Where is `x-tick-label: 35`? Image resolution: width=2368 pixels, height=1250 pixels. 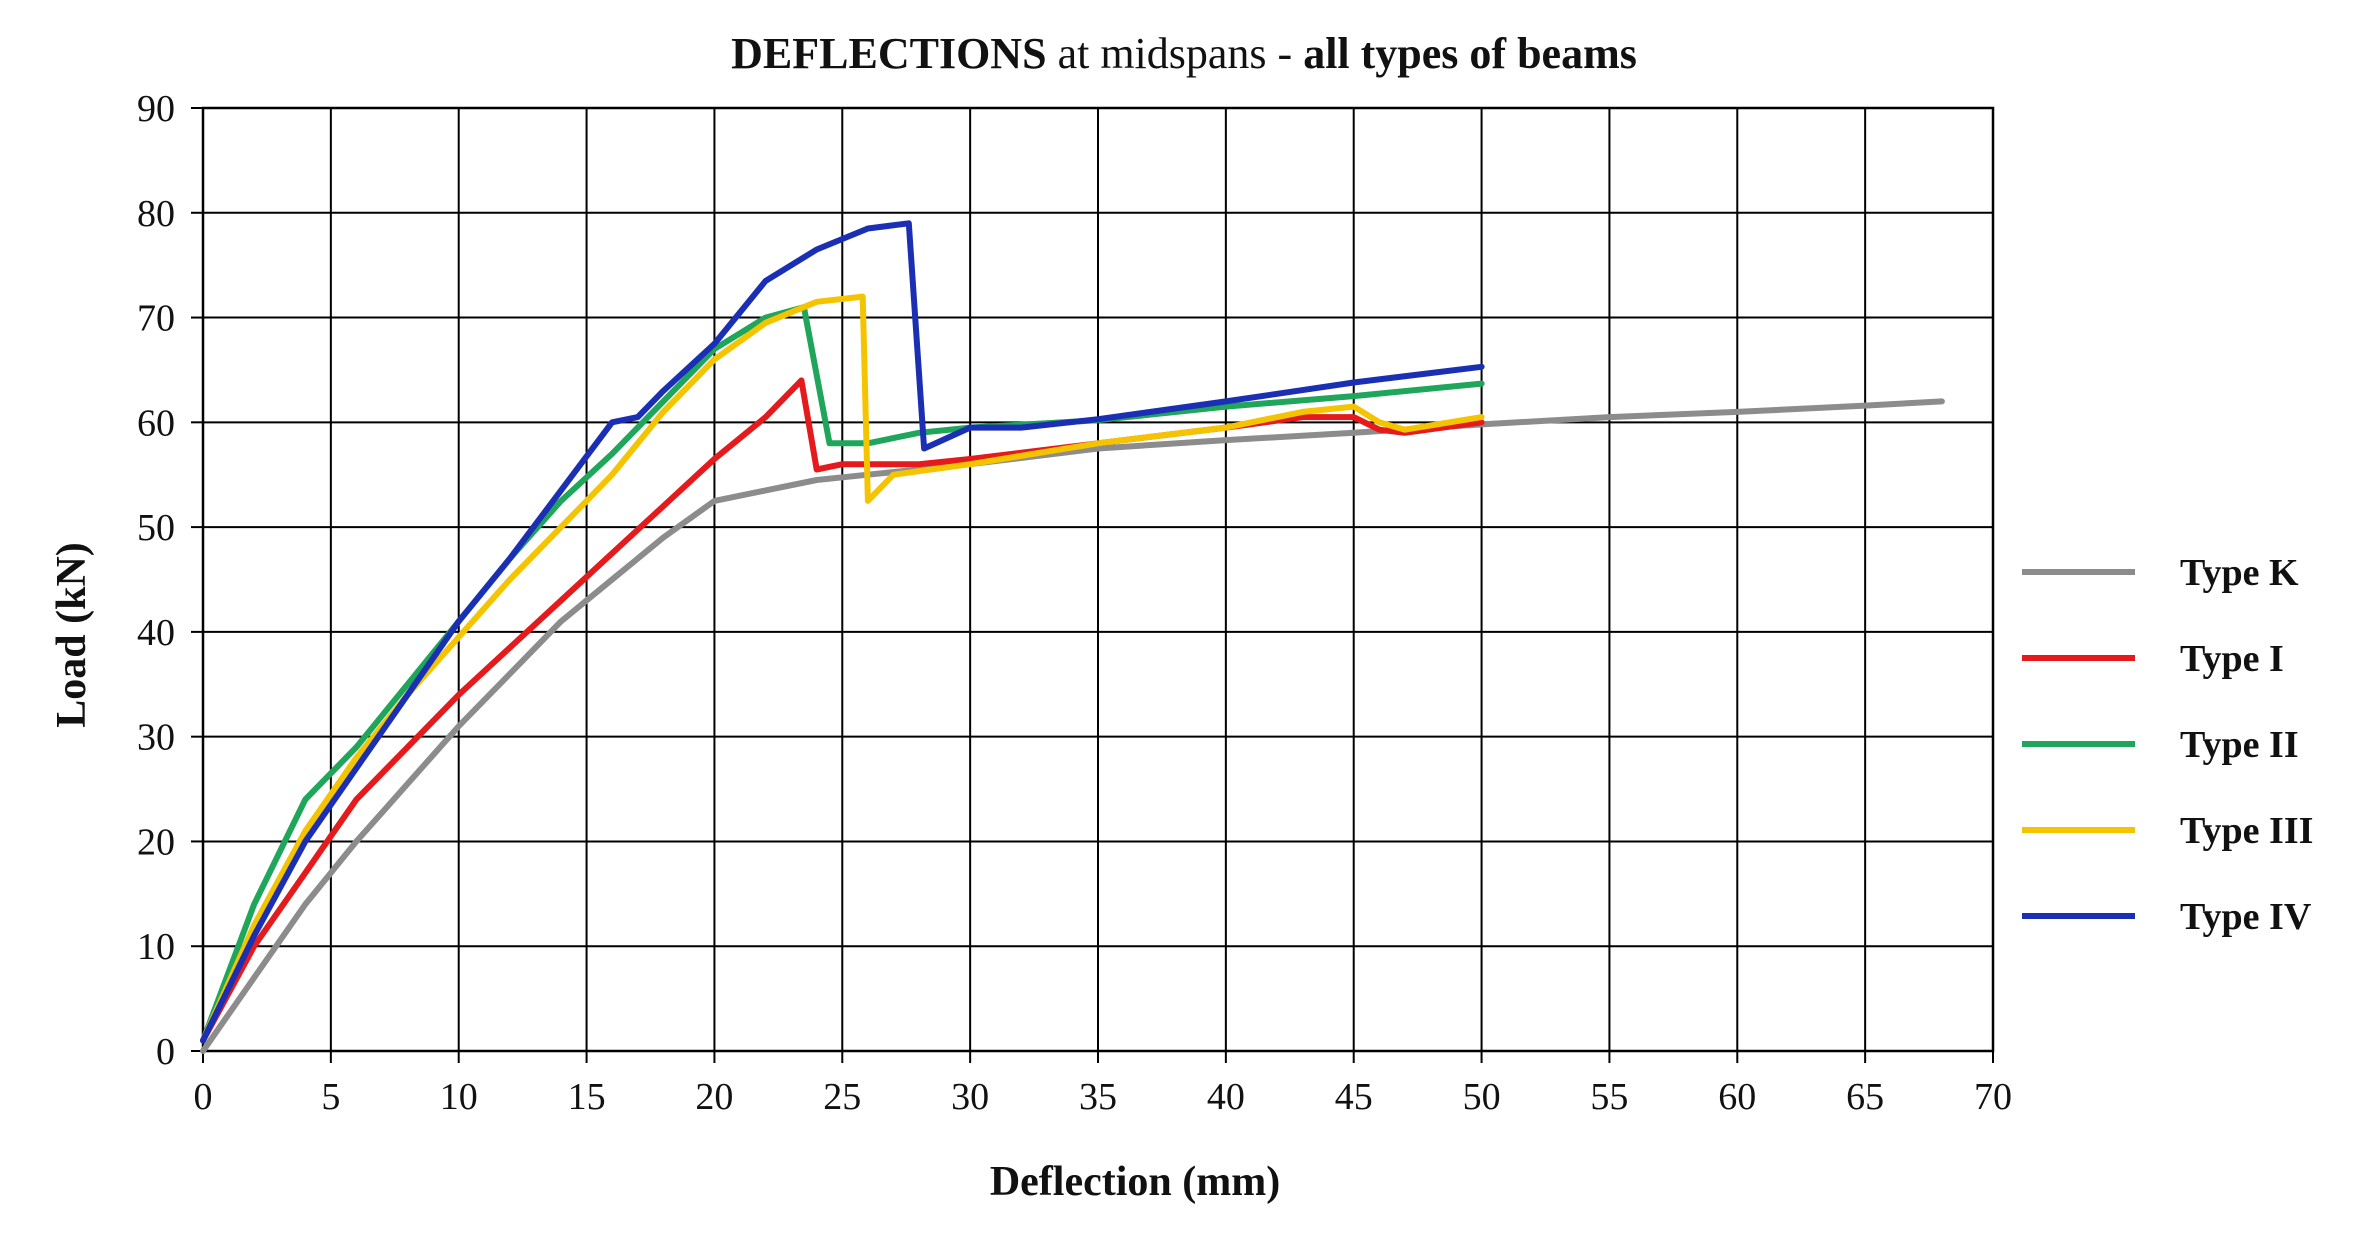 x-tick-label: 35 is located at coordinates (1098, 1097).